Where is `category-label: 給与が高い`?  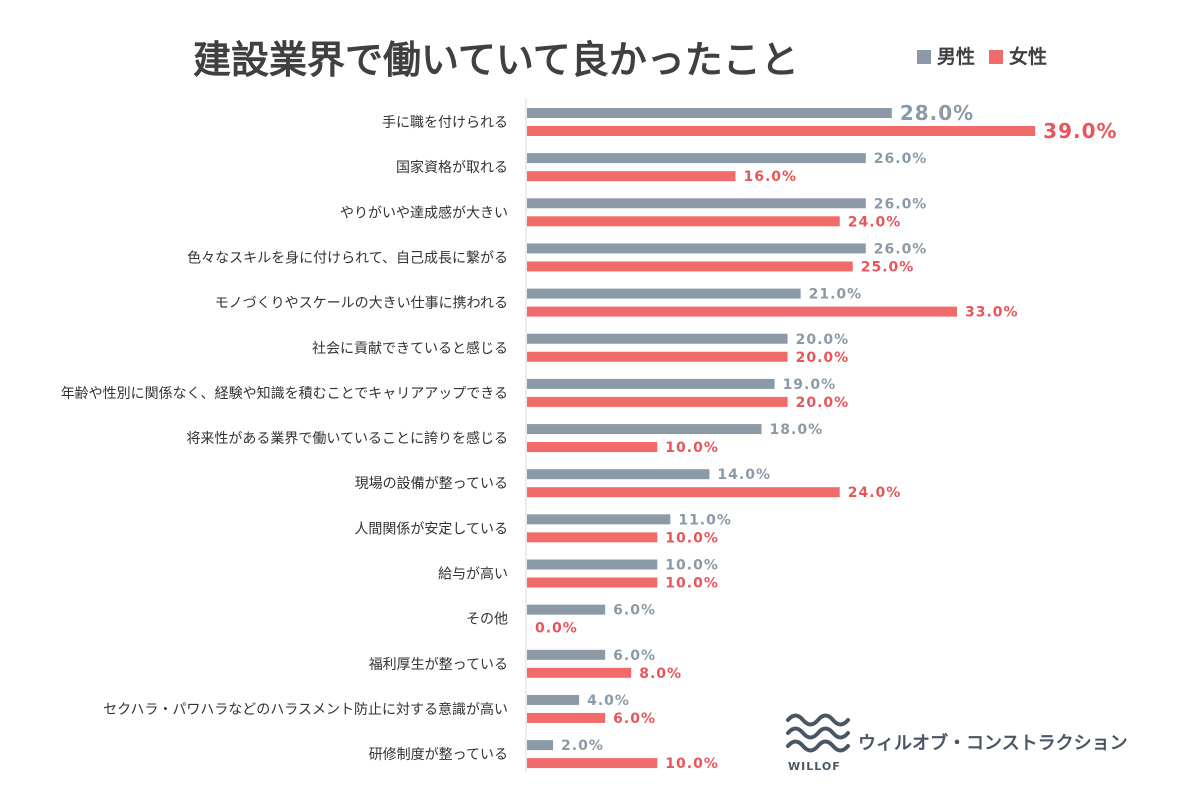
category-label: 給与が高い is located at coordinates (473, 574).